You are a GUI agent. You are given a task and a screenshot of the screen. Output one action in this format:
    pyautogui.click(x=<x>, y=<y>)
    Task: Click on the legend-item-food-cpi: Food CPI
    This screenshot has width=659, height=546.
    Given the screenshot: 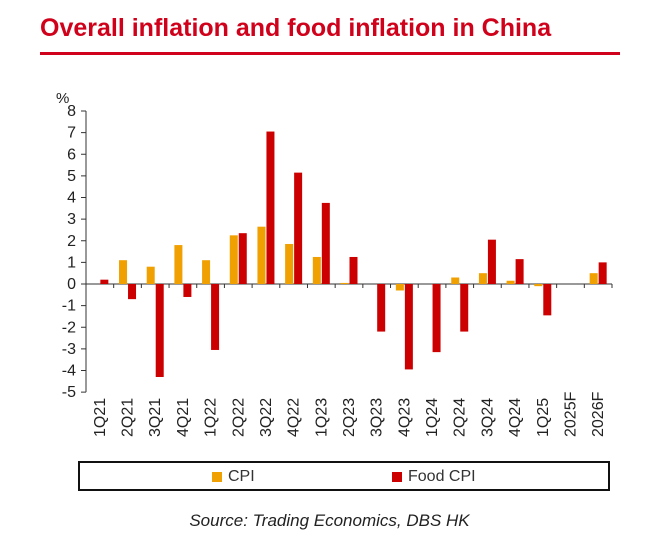 What is the action you would take?
    pyautogui.click(x=434, y=477)
    